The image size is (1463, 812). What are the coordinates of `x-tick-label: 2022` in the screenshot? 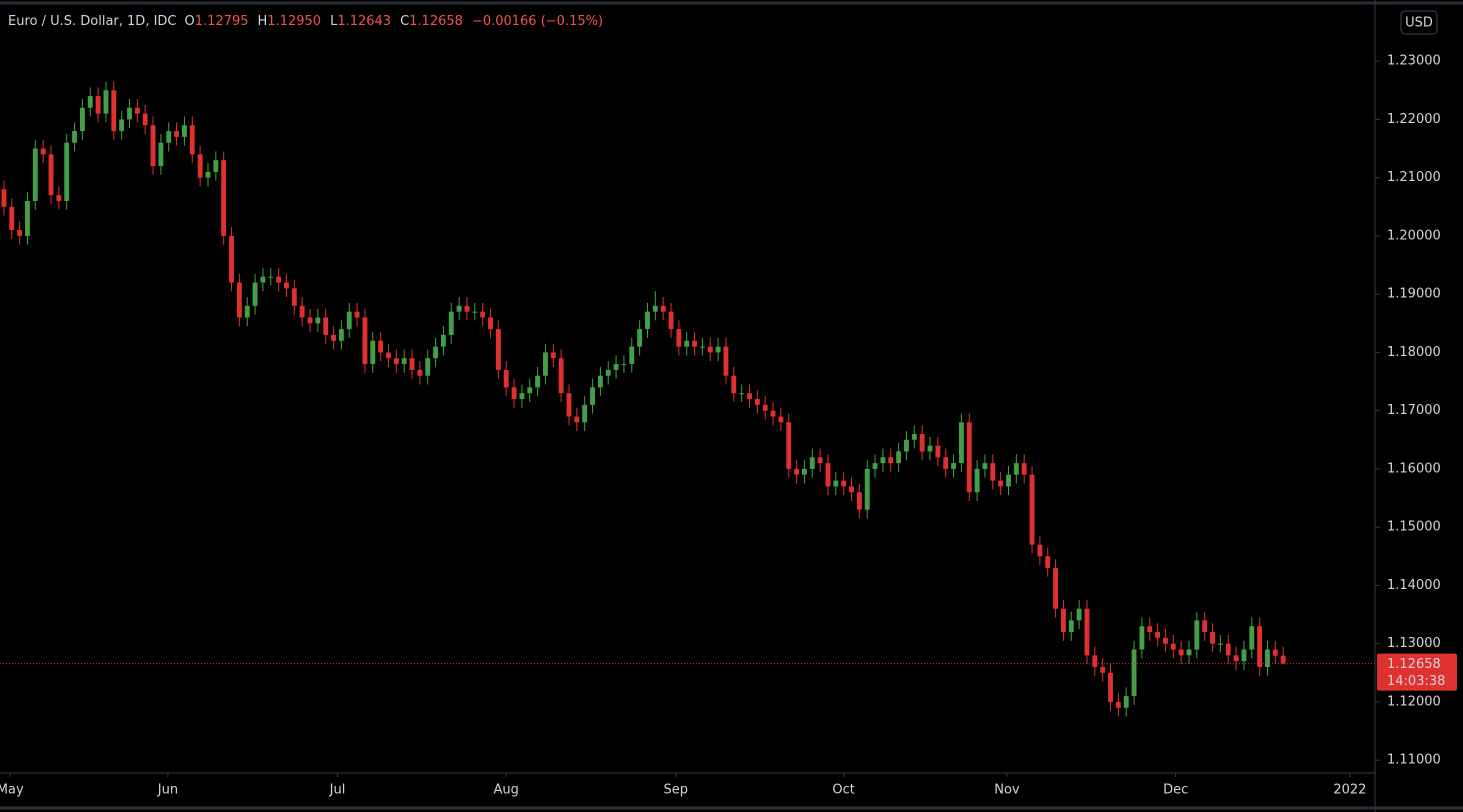 It's located at (1349, 790).